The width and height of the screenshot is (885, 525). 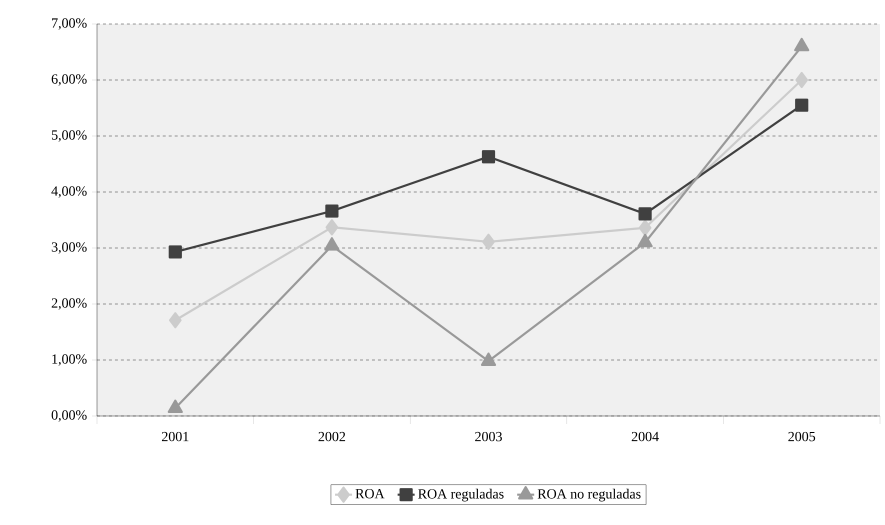 What do you see at coordinates (332, 437) in the screenshot?
I see `x-tick-label: 2002` at bounding box center [332, 437].